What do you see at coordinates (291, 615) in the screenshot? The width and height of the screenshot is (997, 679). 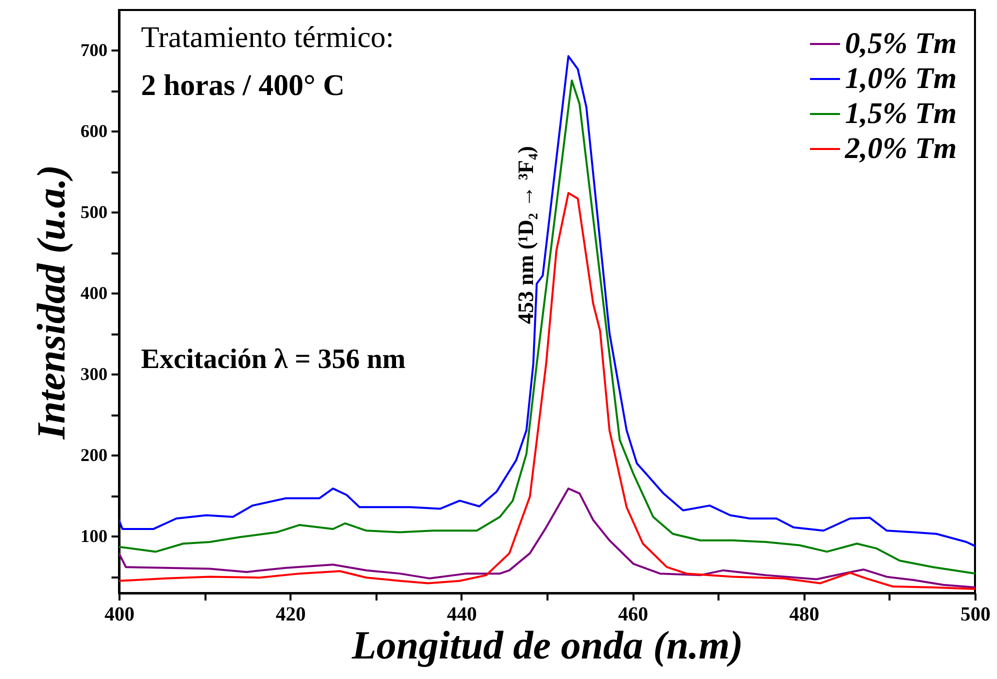 I see `x-tick-label: 420` at bounding box center [291, 615].